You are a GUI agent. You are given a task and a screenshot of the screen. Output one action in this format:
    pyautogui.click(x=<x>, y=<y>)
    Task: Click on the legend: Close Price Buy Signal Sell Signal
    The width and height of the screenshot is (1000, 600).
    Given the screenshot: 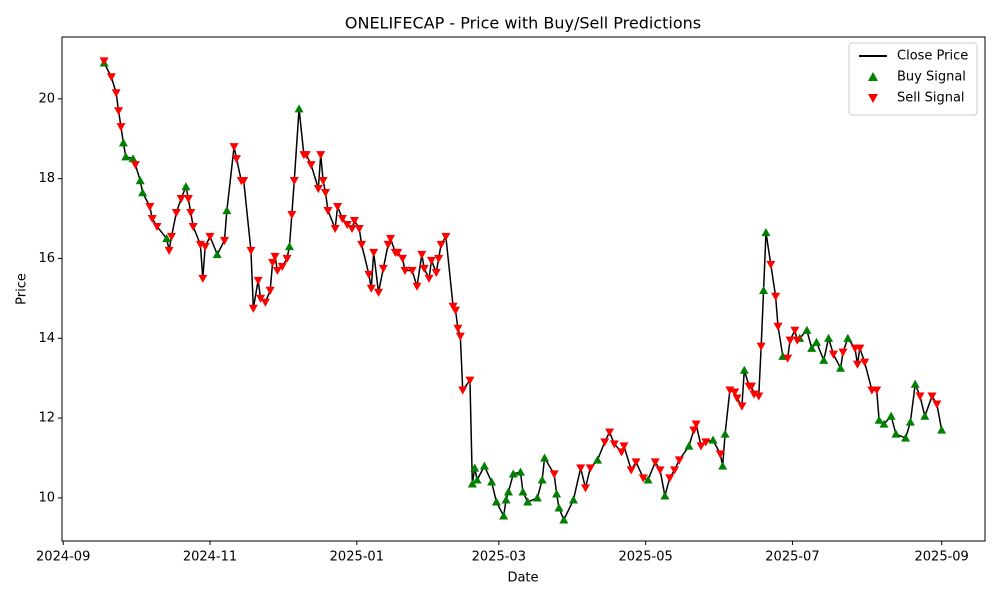 What is the action you would take?
    pyautogui.click(x=913, y=79)
    